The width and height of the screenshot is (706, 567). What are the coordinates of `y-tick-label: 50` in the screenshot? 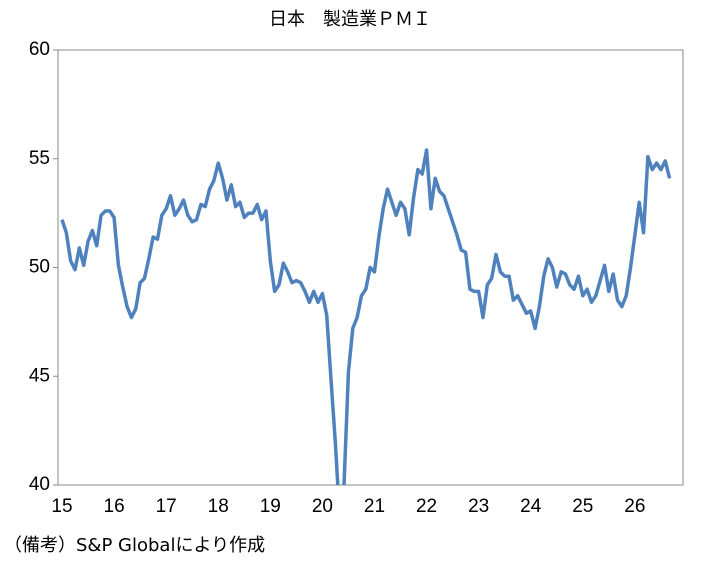 It's located at (39, 267).